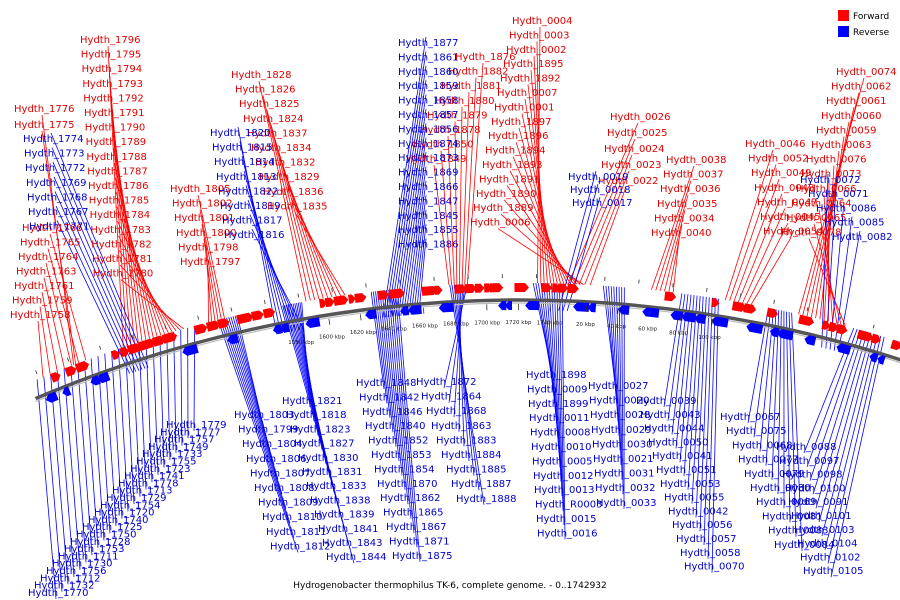 Image resolution: width=900 pixels, height=600 pixels. I want to click on gene-label: Hydth_0039, so click(666, 401).